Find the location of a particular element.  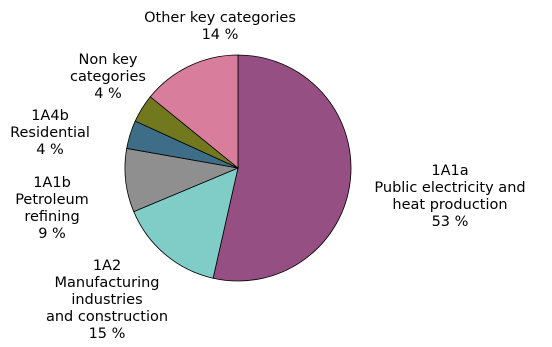

label-residential: 1A4b Residential 4 % is located at coordinates (50, 133).